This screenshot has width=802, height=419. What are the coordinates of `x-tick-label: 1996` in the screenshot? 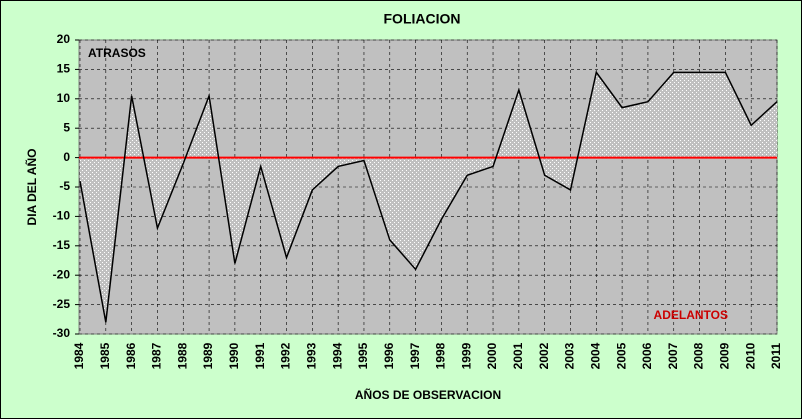 It's located at (389, 355).